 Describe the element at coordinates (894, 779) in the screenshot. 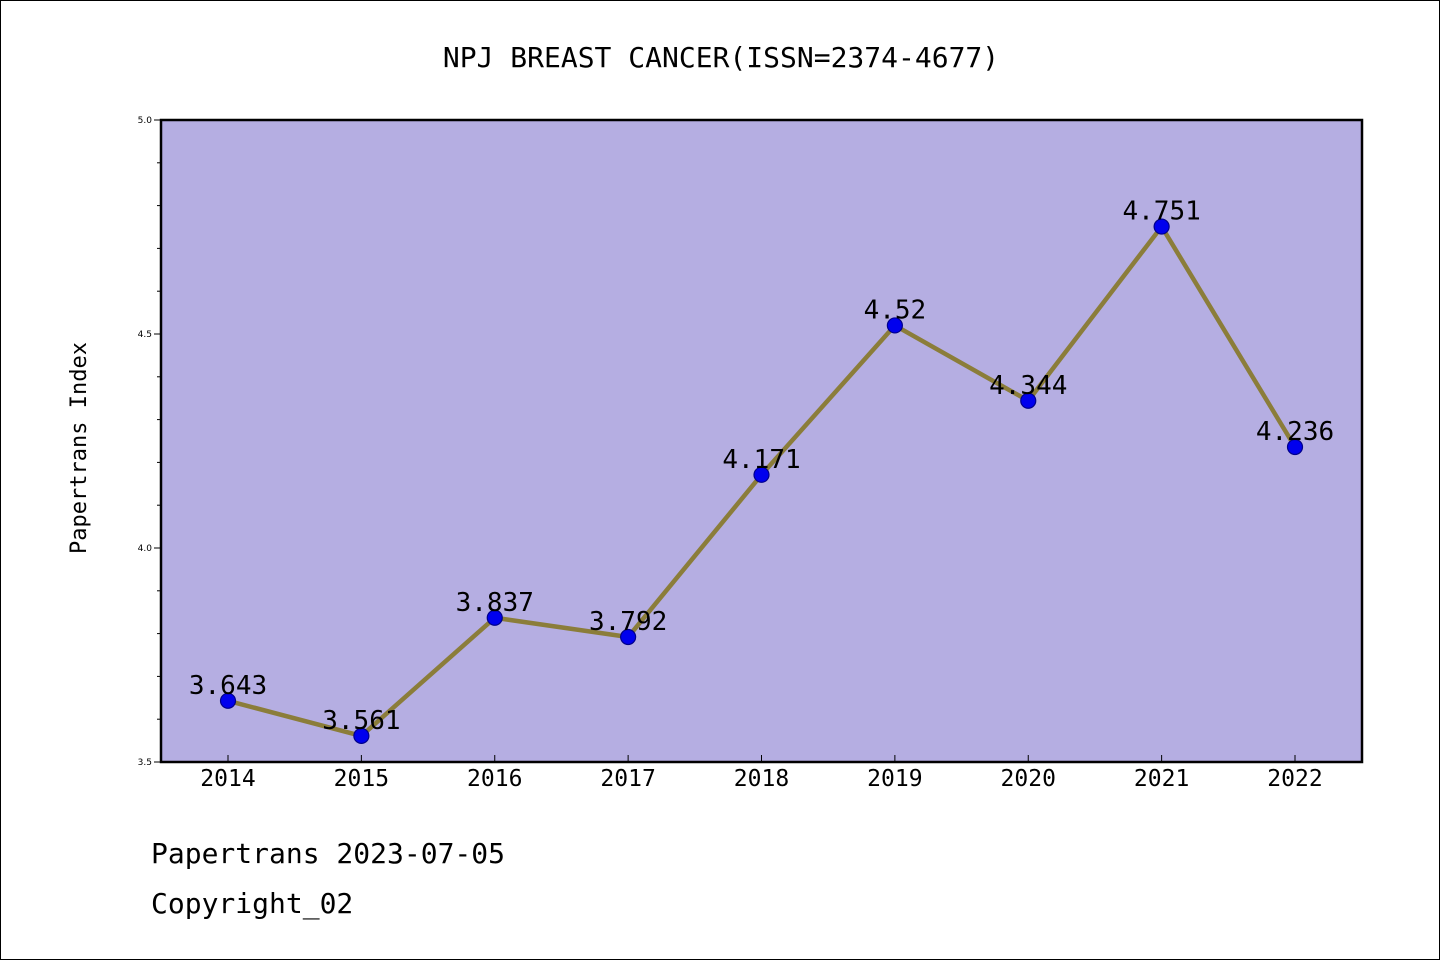

I see `x-tick-label: 2019` at that location.